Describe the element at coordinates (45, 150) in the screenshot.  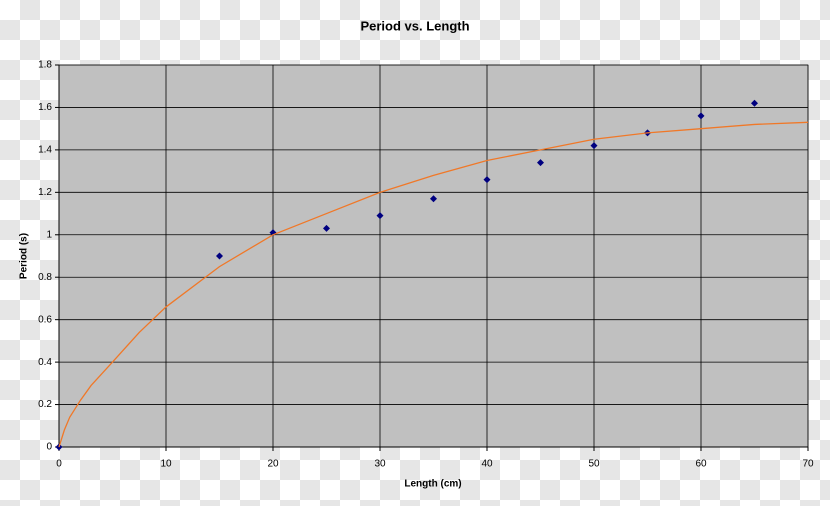
I see `y-tick-label: 1.4` at that location.